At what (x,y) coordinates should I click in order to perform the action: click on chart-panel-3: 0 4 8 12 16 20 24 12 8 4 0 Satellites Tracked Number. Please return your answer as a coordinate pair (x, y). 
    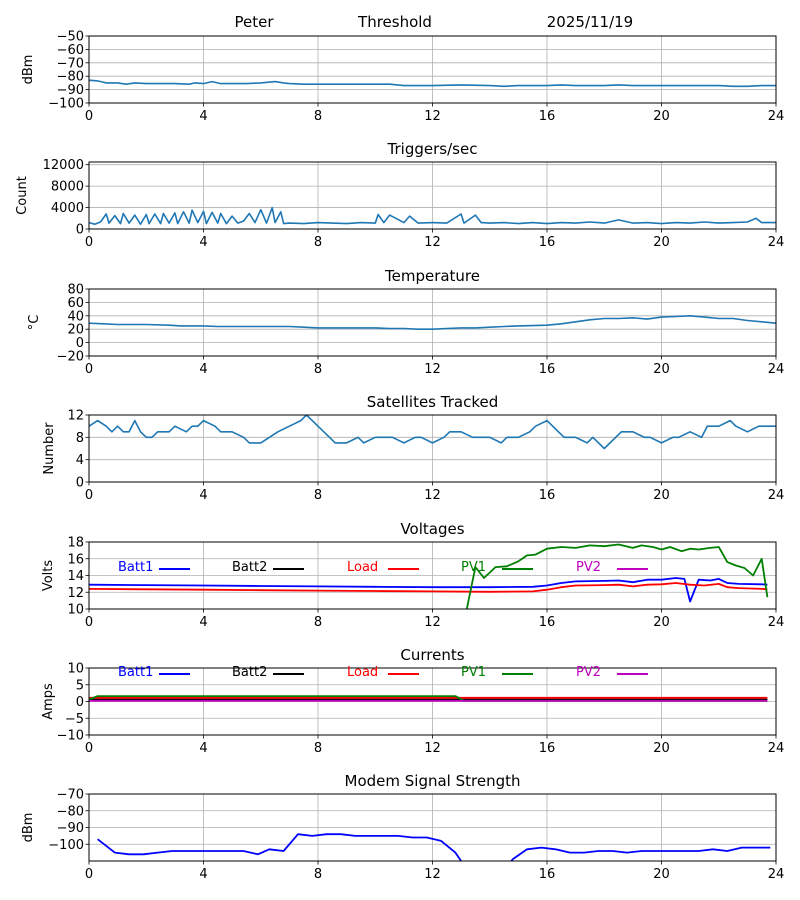
    Looking at the image, I should click on (413, 448).